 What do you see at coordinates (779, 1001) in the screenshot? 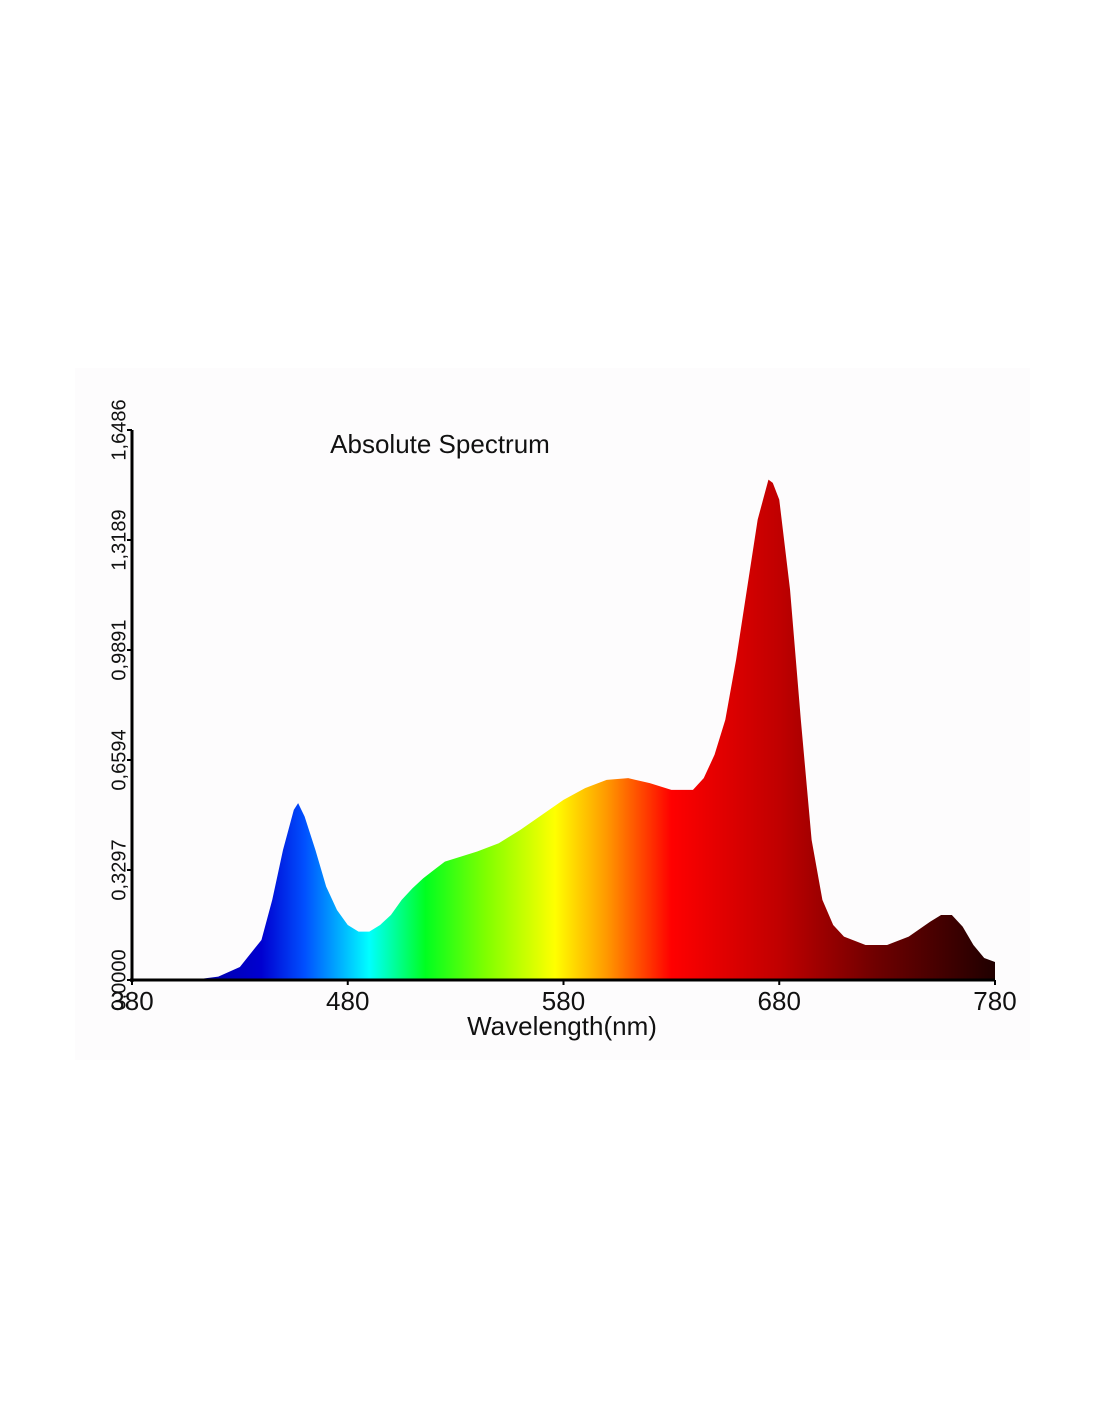
I see `x-tick-label: 680` at bounding box center [779, 1001].